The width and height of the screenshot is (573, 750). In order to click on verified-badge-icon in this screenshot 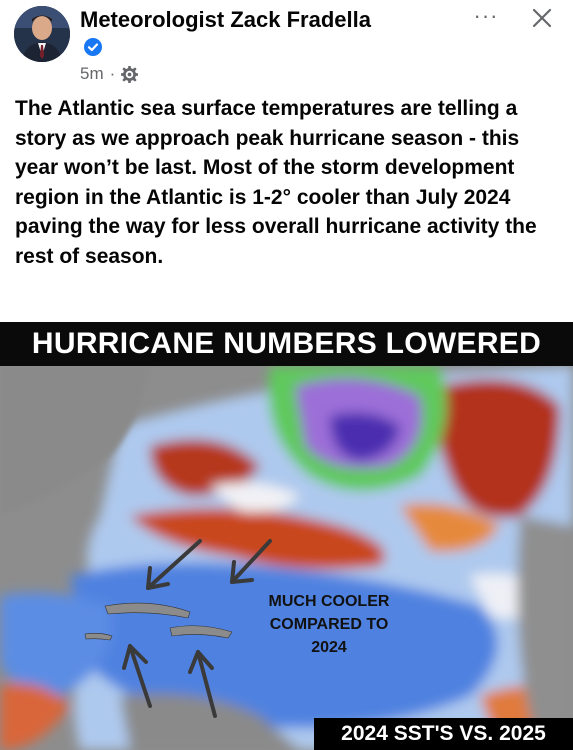, I will do `click(93, 45)`.